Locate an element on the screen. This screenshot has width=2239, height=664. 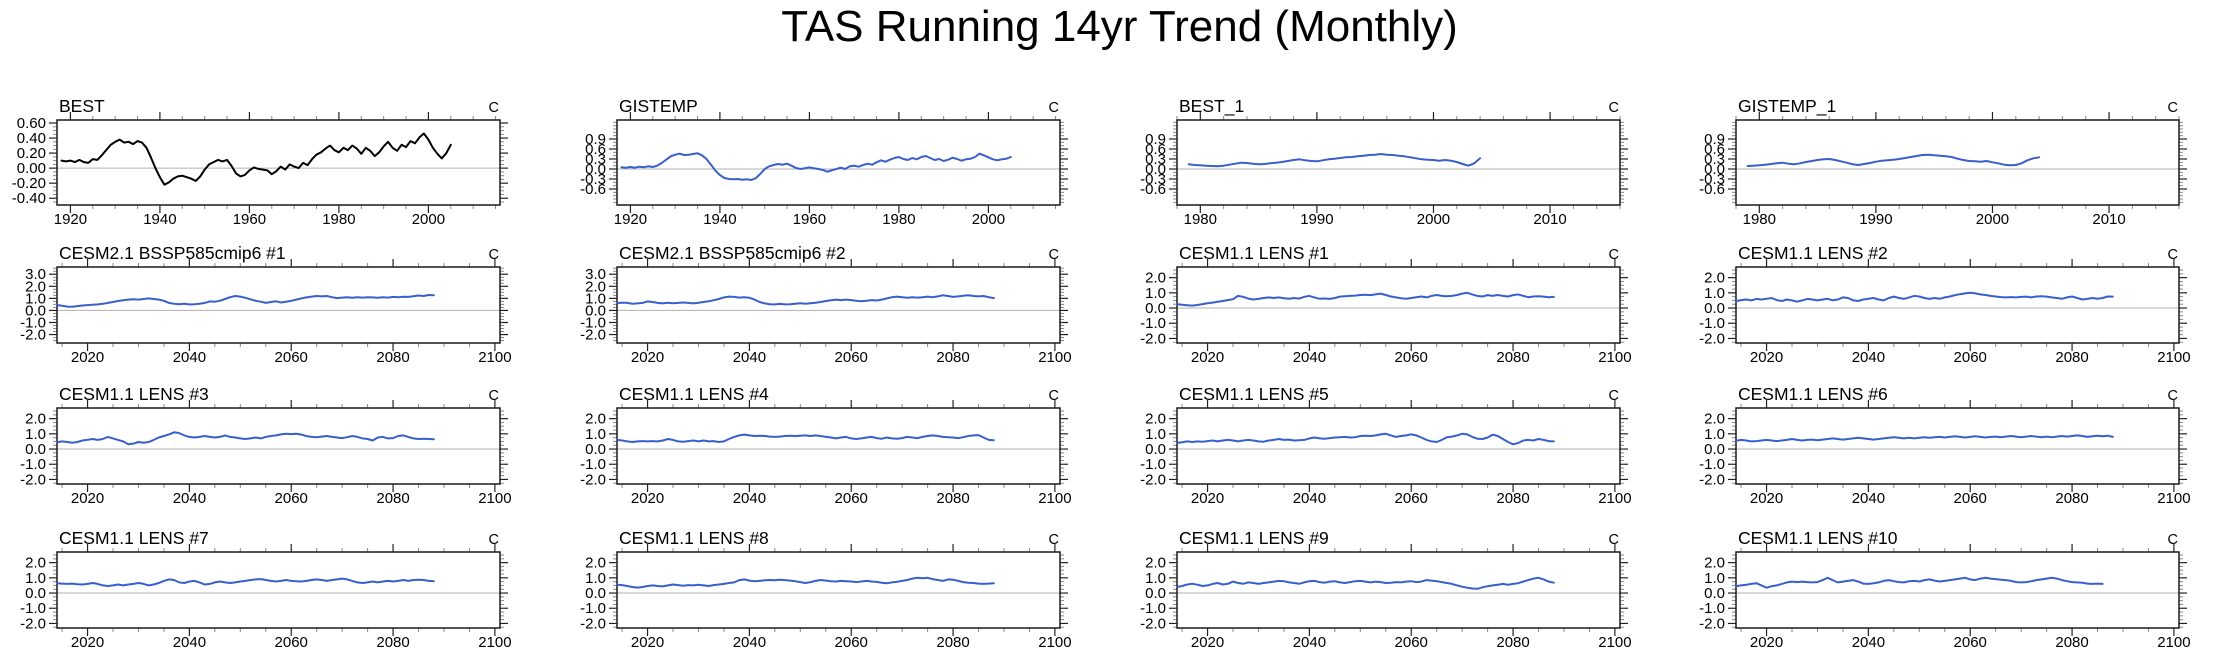
panel-title: CESM2.1 BSSP585cmip6 #2 is located at coordinates (732, 253).